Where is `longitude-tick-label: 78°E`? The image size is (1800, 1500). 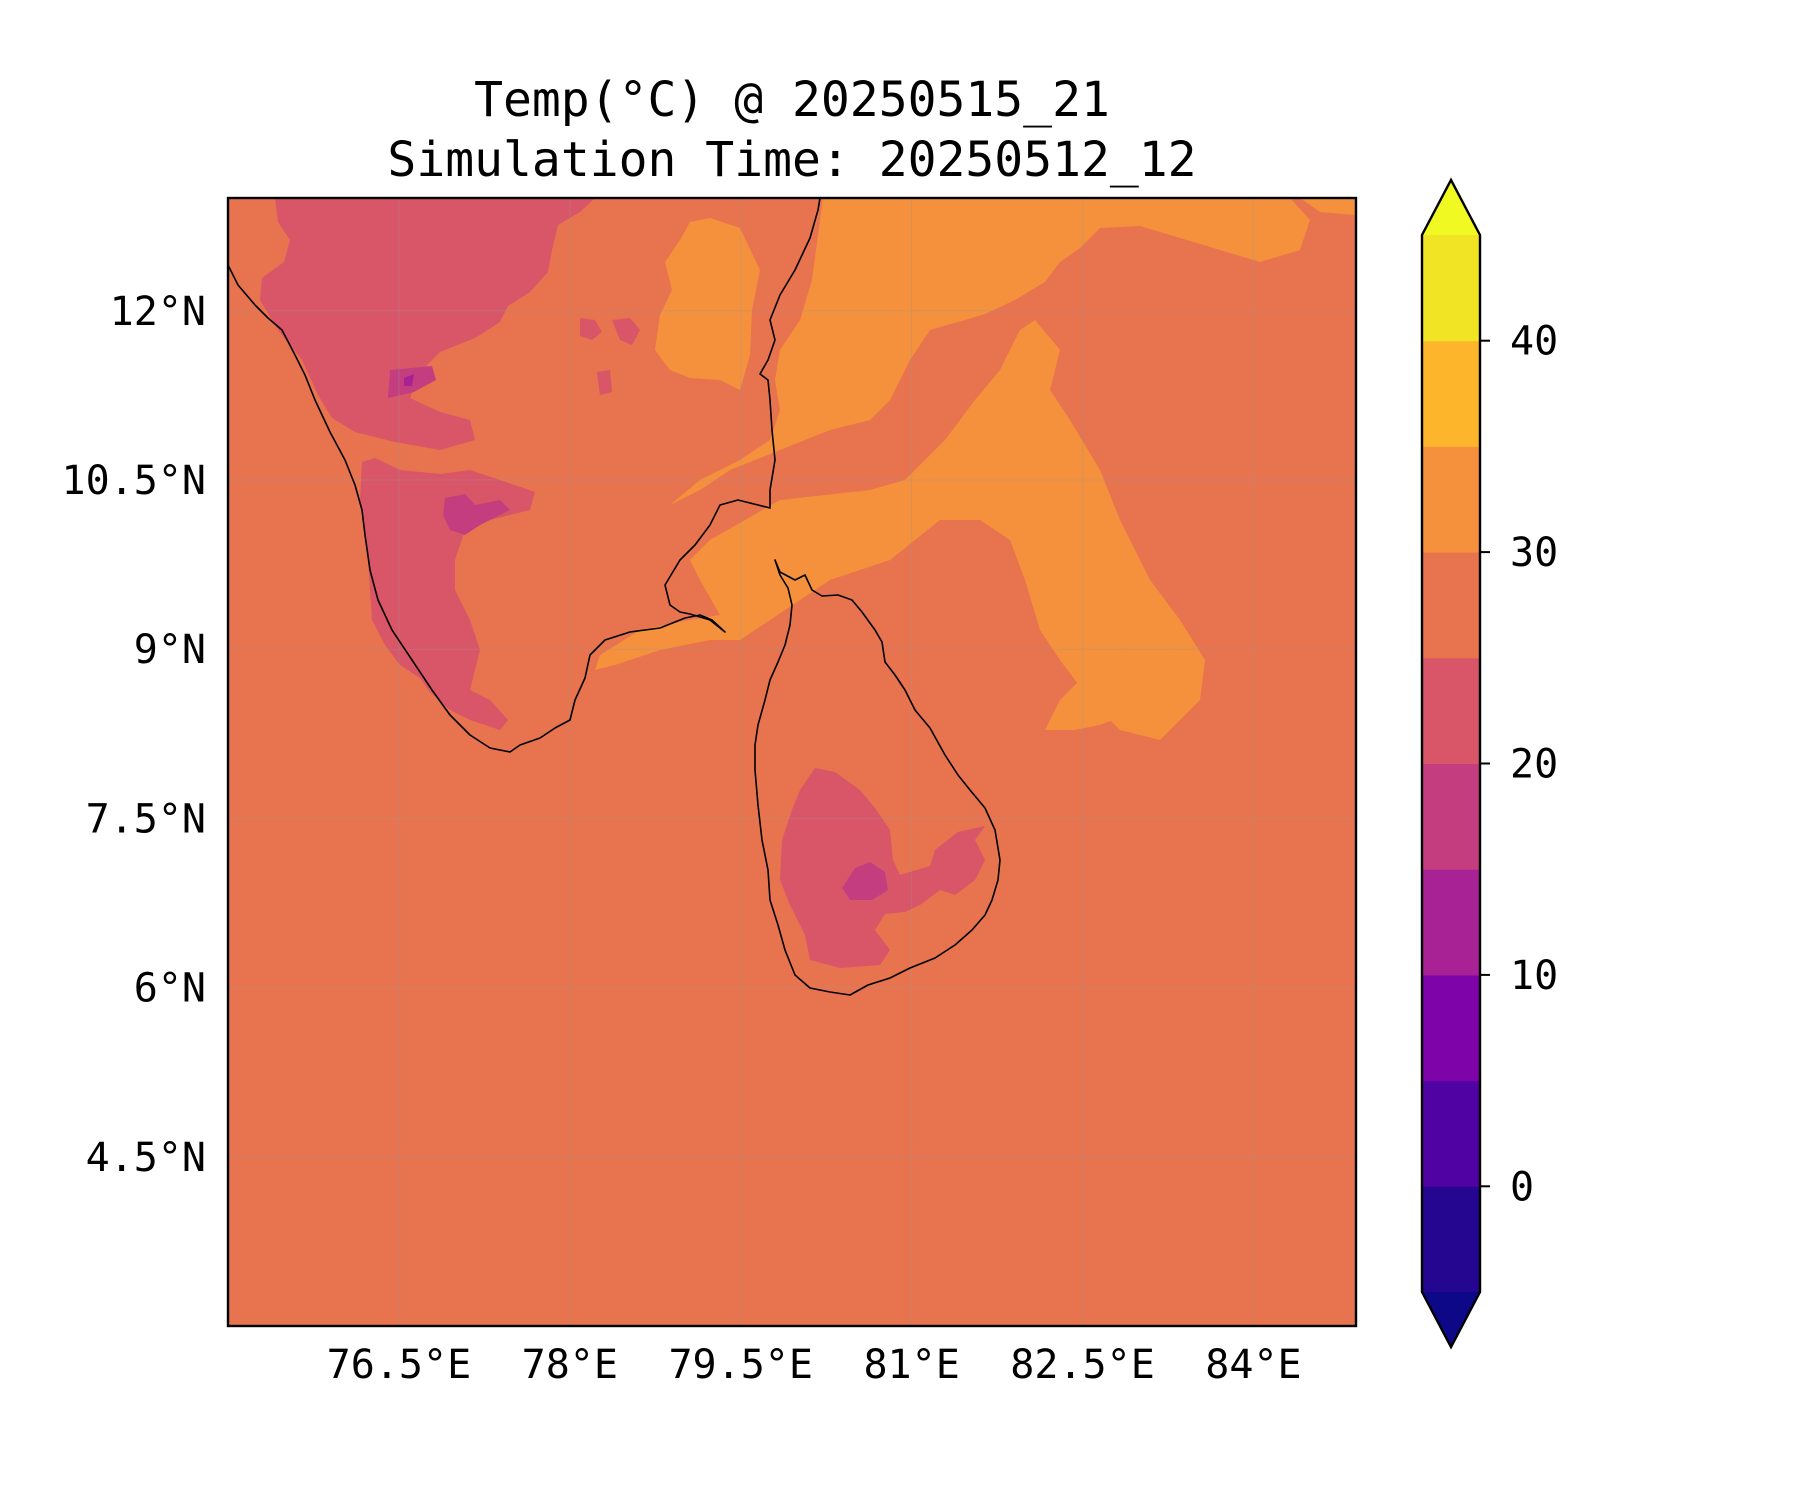
longitude-tick-label: 78°E is located at coordinates (570, 1365).